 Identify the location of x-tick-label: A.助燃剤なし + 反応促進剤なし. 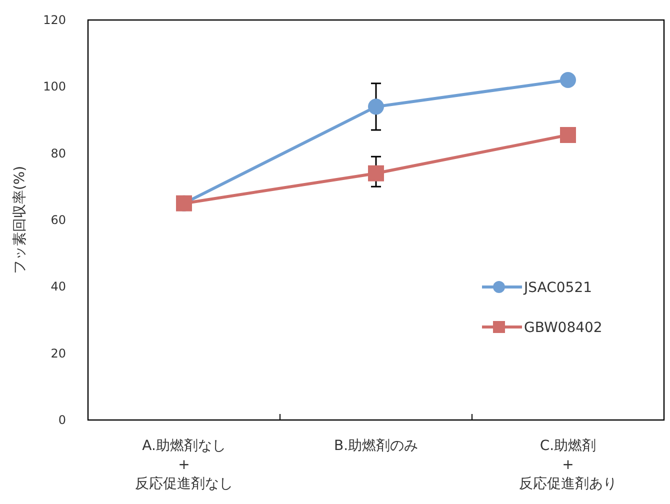
(184, 465).